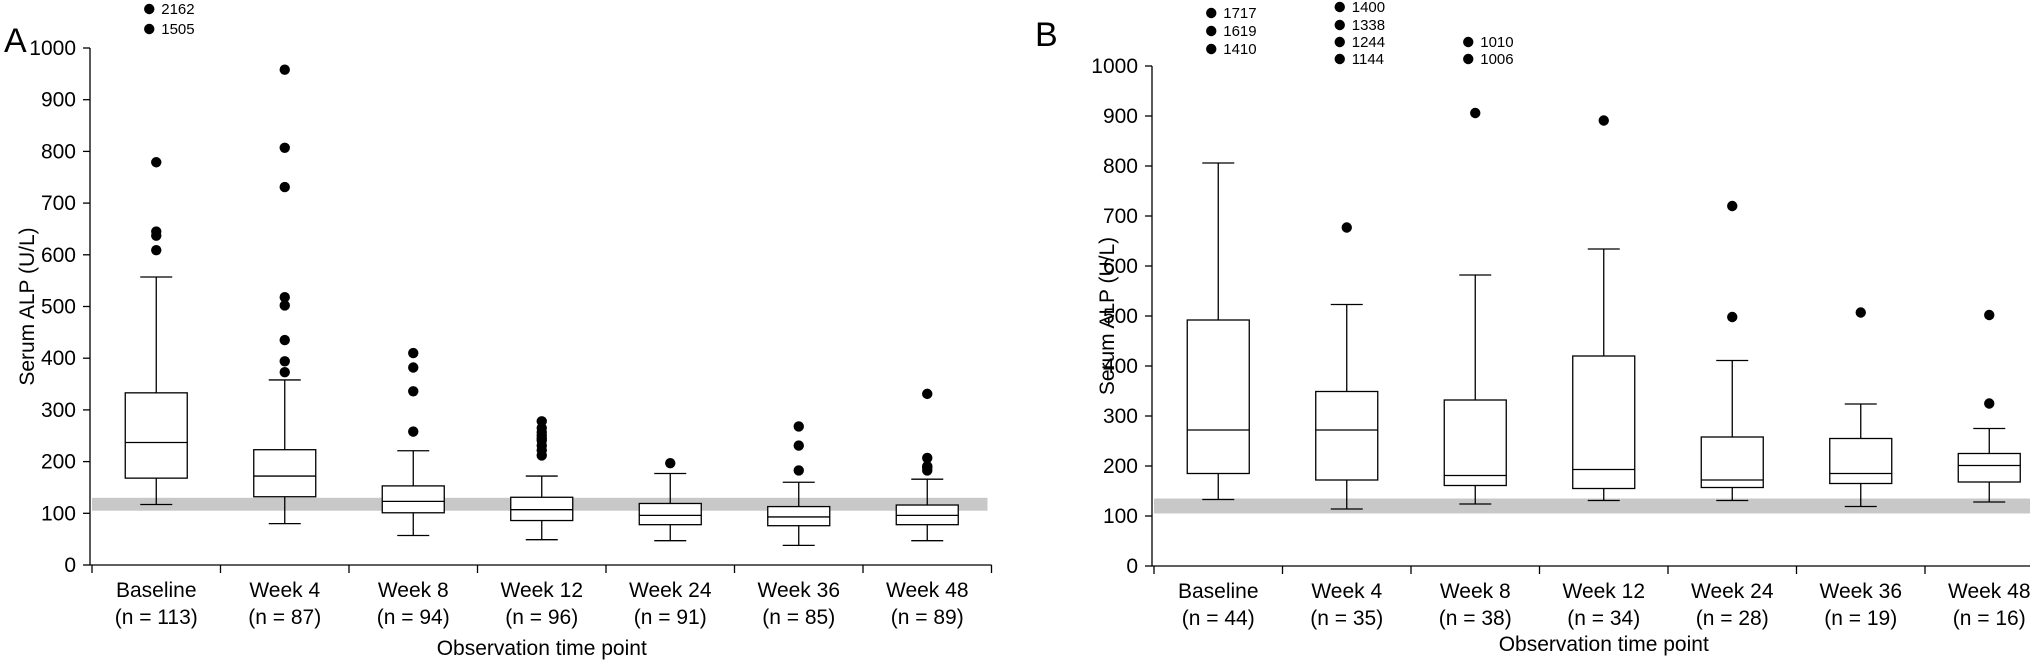 The width and height of the screenshot is (2030, 666). What do you see at coordinates (1046, 35) in the screenshot?
I see `panel-letter: B` at bounding box center [1046, 35].